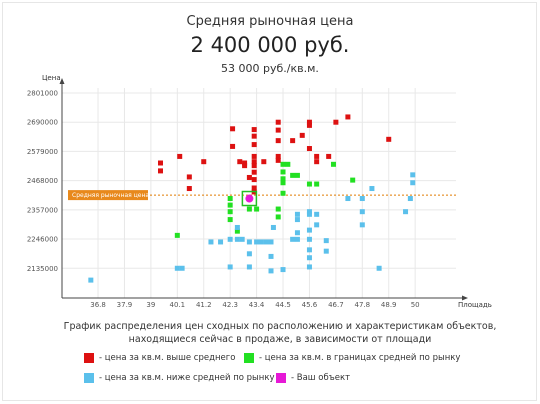 The image size is (540, 404). Describe the element at coordinates (42, 181) in the screenshot. I see `y-tick-label: 2468000` at that location.